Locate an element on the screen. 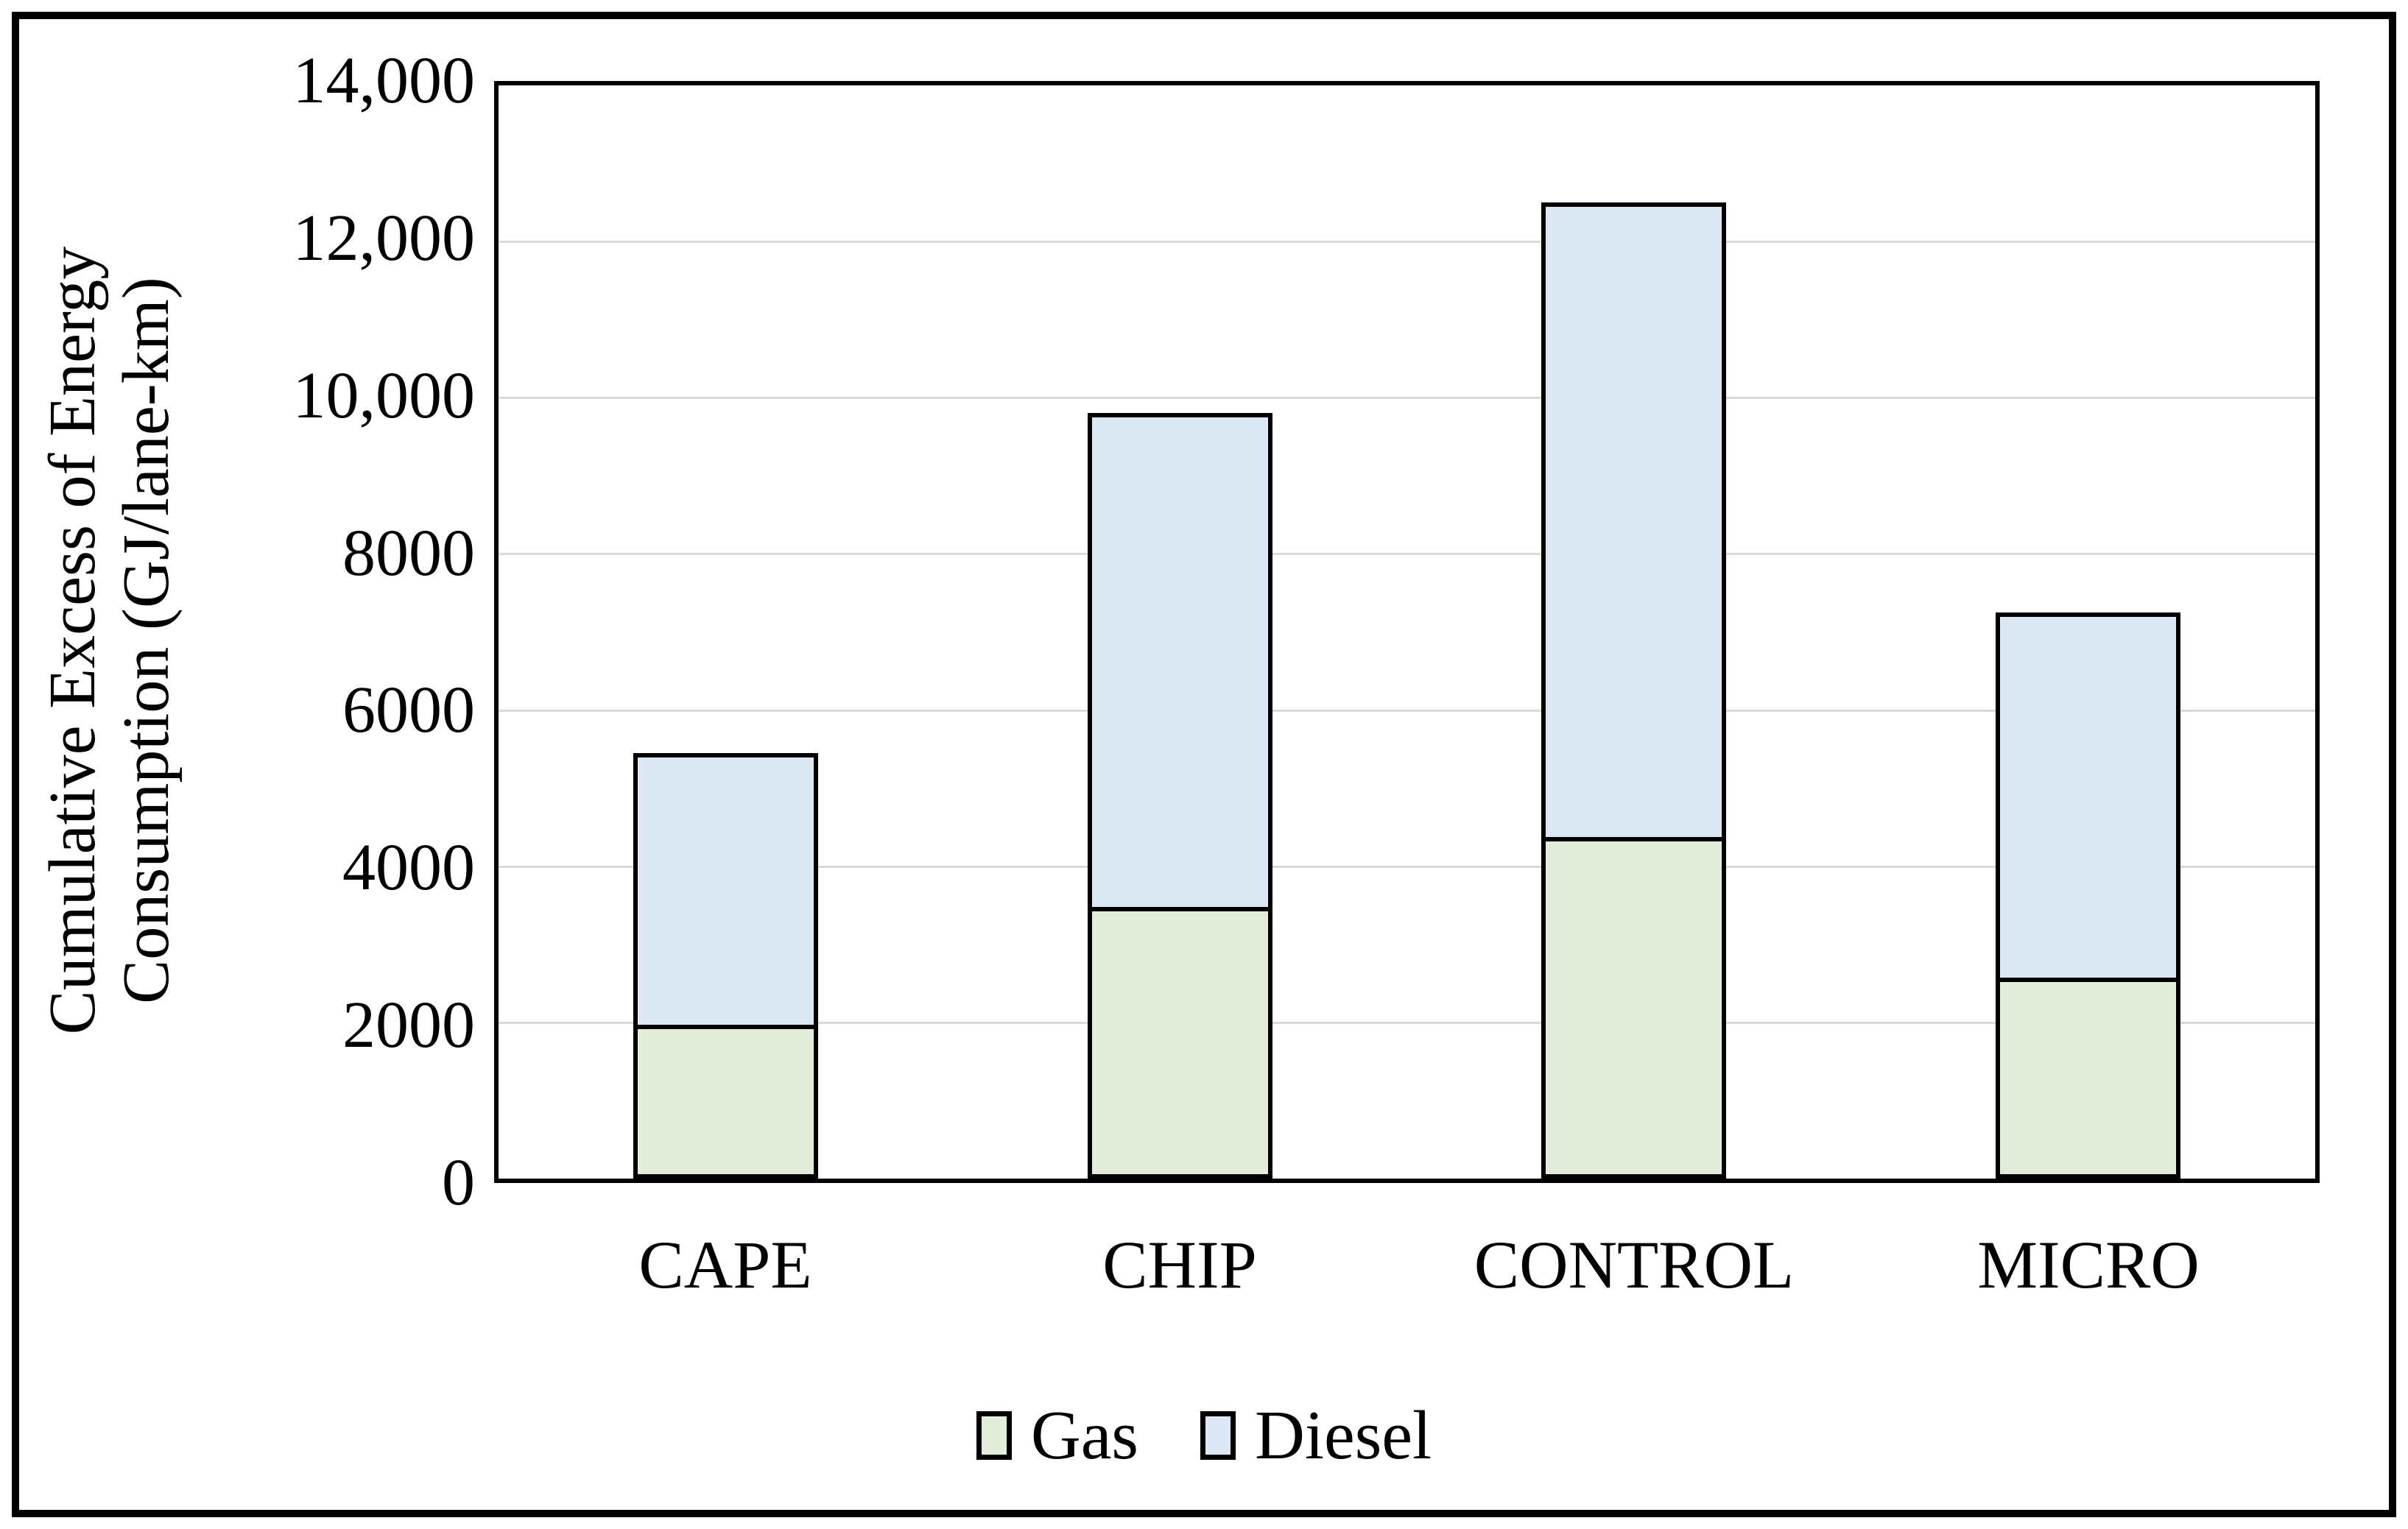  y-axis-title-line1: Cumulative Excess of Energy is located at coordinates (72, 640).